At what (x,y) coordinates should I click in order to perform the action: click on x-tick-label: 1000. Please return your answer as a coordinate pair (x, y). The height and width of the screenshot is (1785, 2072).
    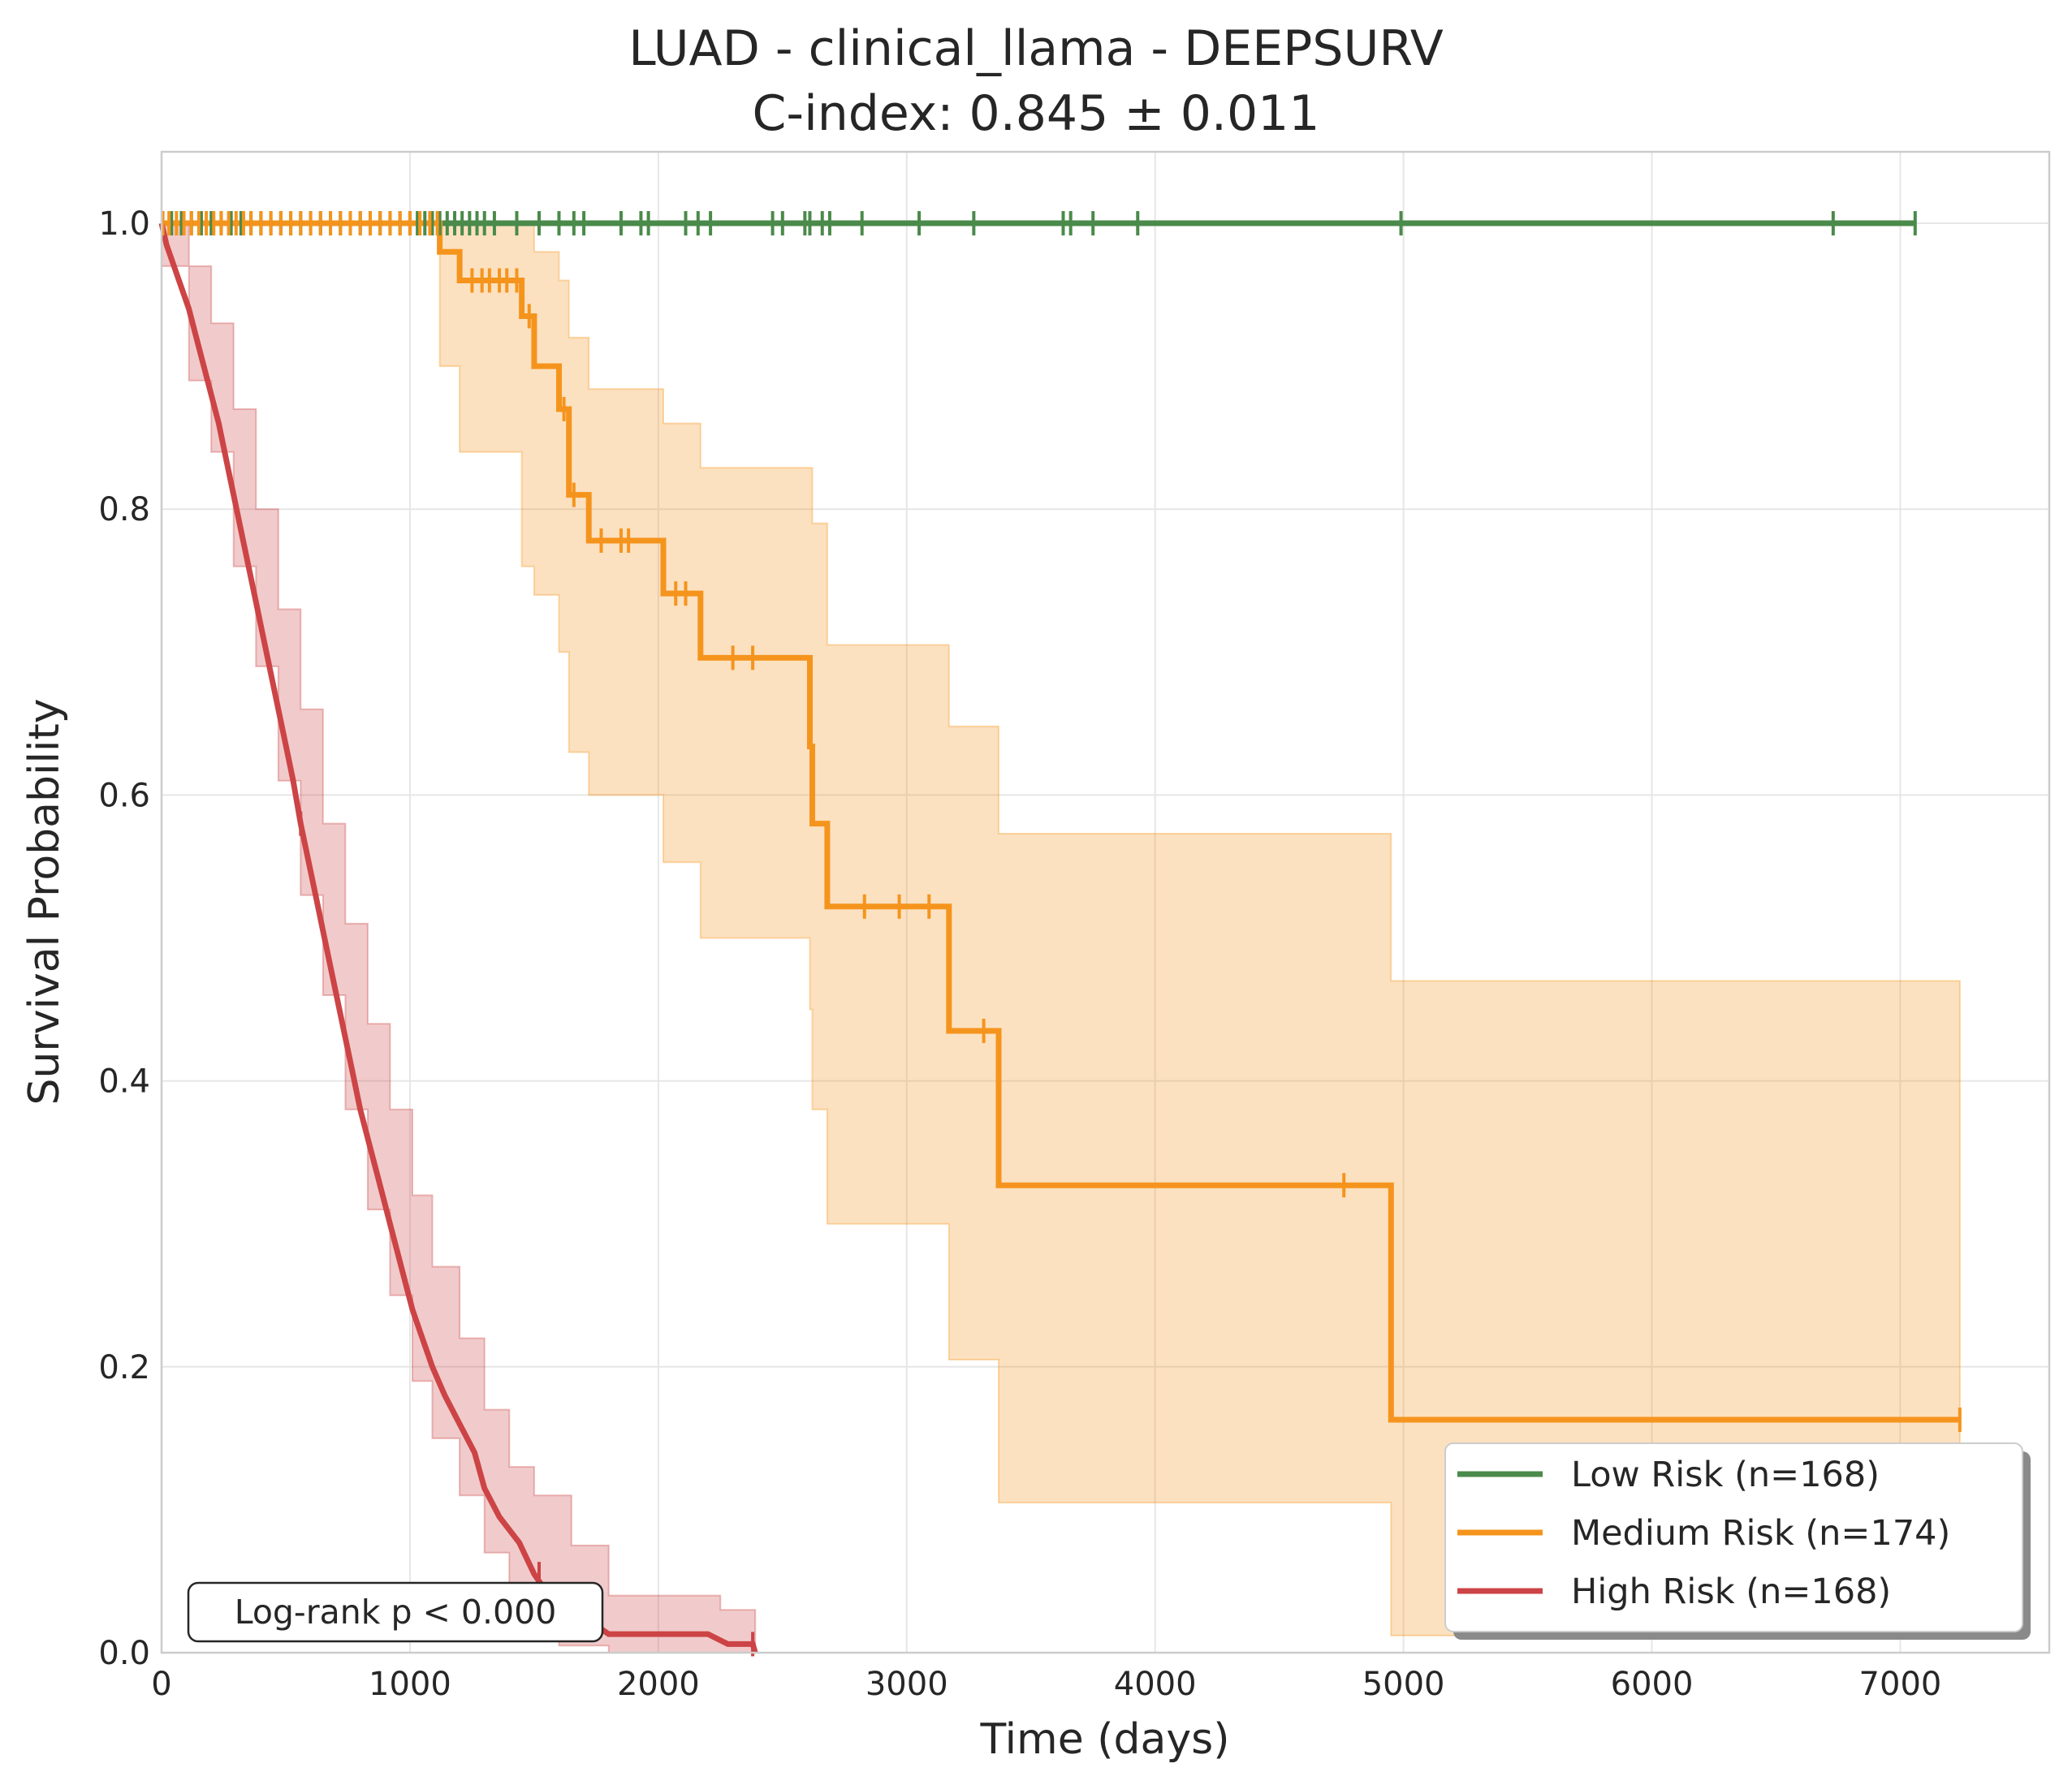
    Looking at the image, I should click on (410, 1685).